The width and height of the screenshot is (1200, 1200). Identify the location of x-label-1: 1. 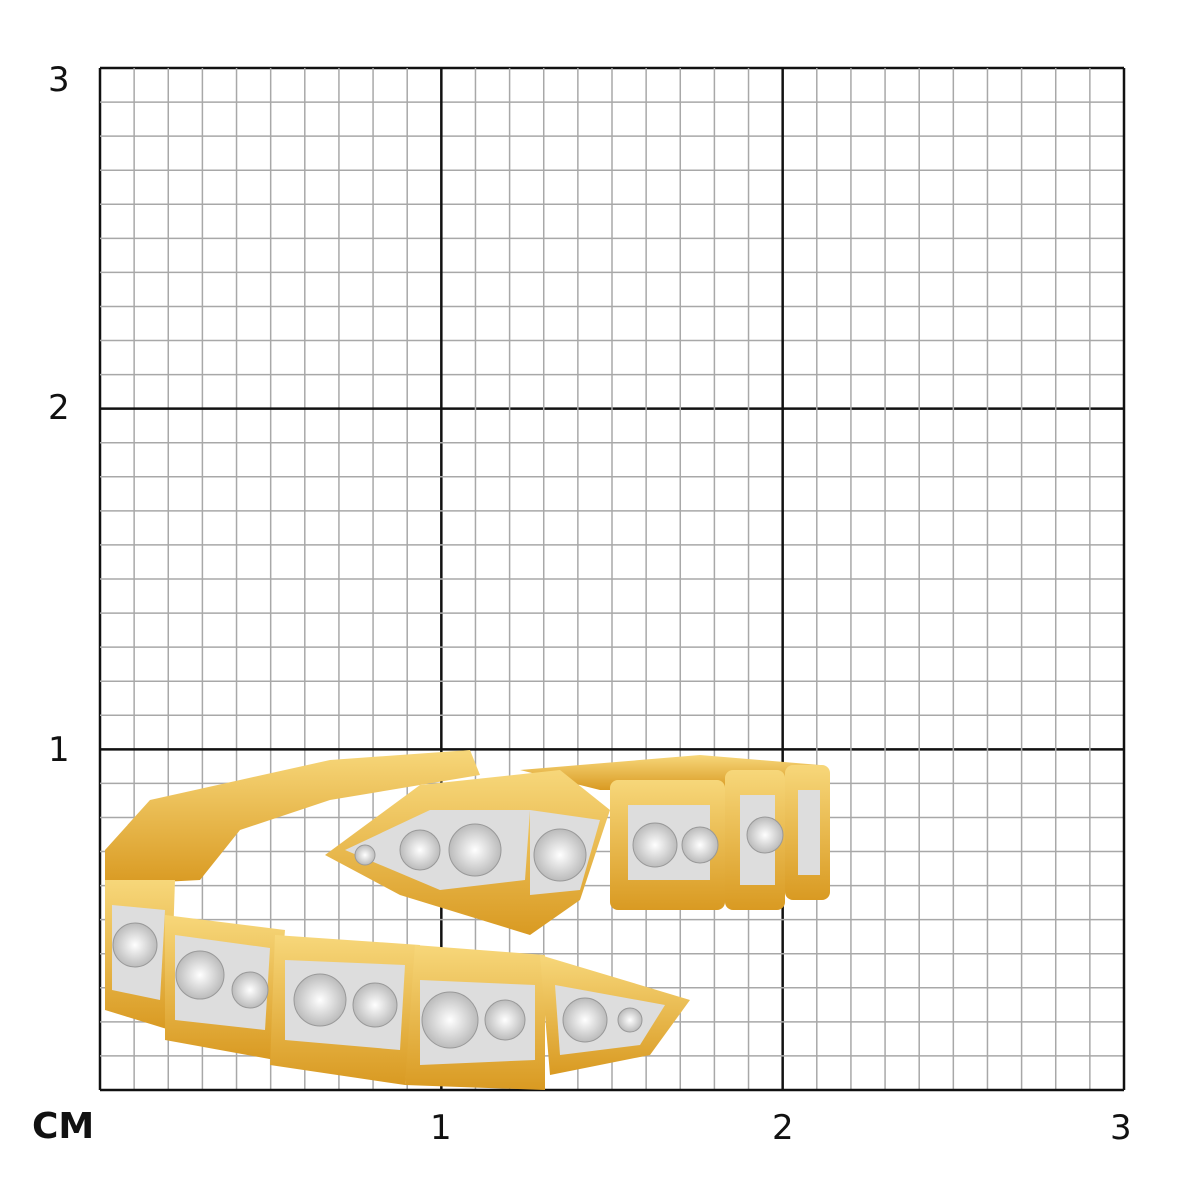
(441, 1128).